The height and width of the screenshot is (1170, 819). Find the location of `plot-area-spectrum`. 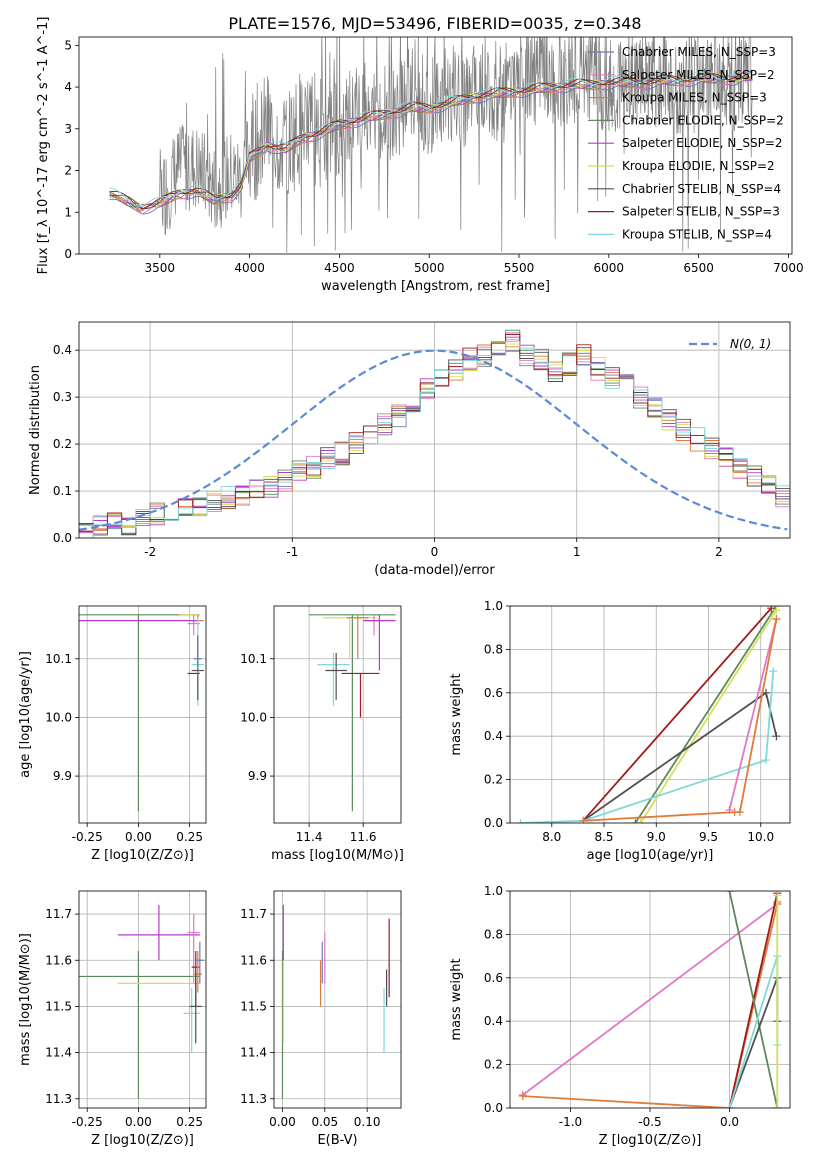

plot-area-spectrum is located at coordinates (431, 145).